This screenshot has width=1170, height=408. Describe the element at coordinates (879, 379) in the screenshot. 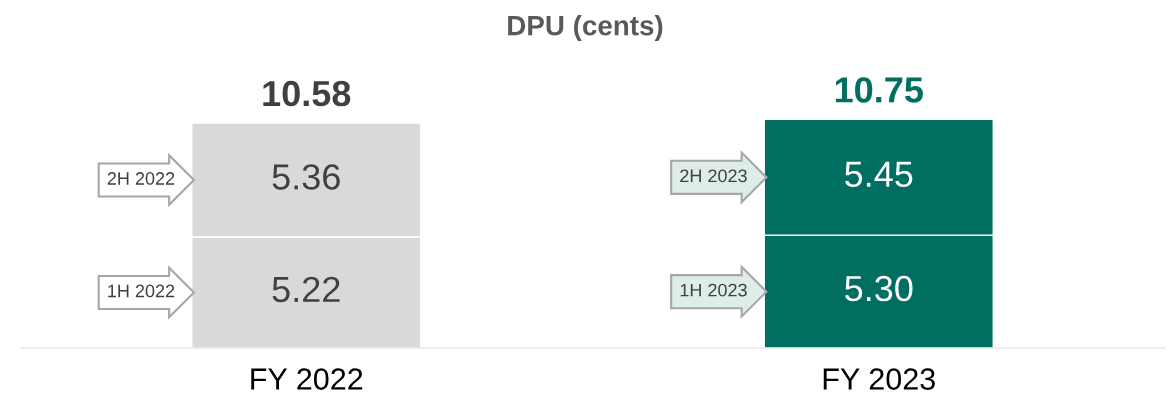

I see `x-tick-label: FY 2023` at that location.